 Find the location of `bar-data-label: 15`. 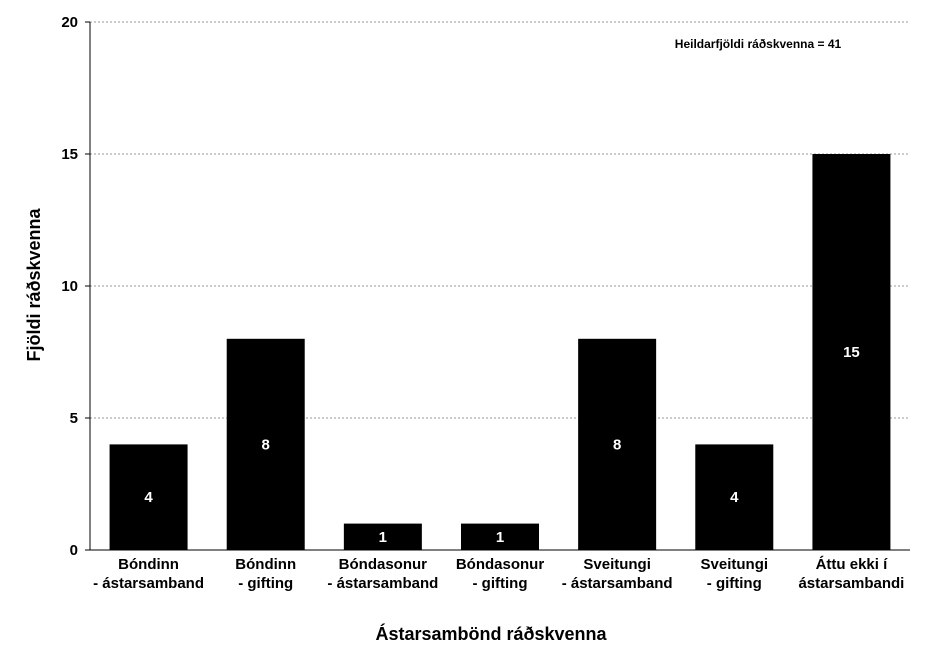

bar-data-label: 15 is located at coordinates (851, 352).